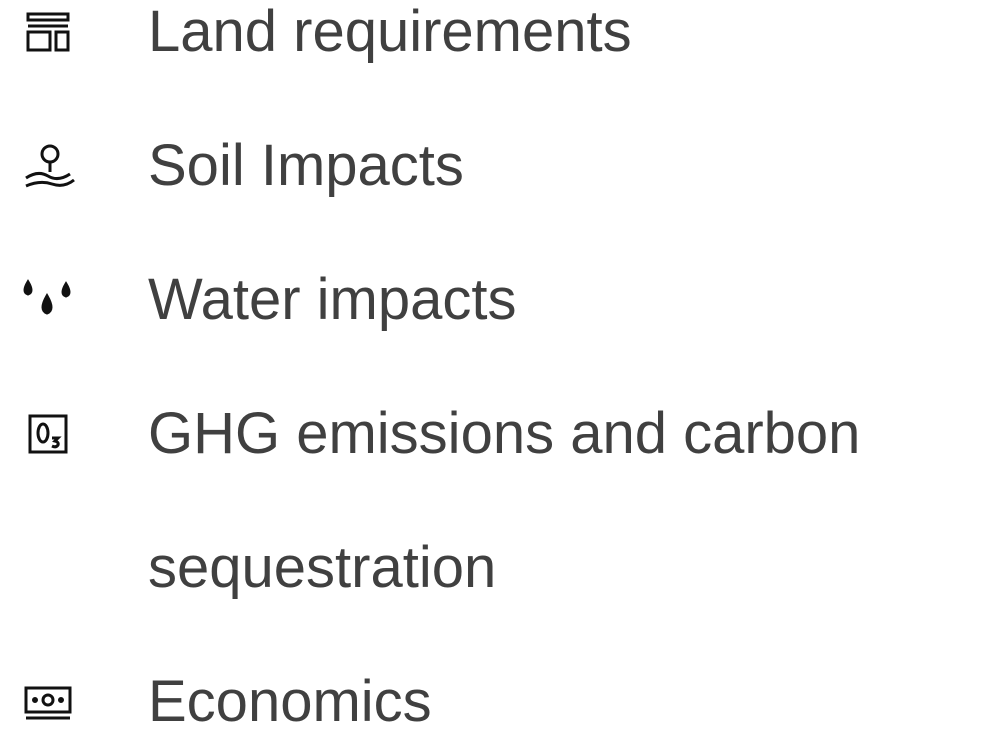 The height and width of the screenshot is (736, 990). I want to click on money-icon, so click(48, 703).